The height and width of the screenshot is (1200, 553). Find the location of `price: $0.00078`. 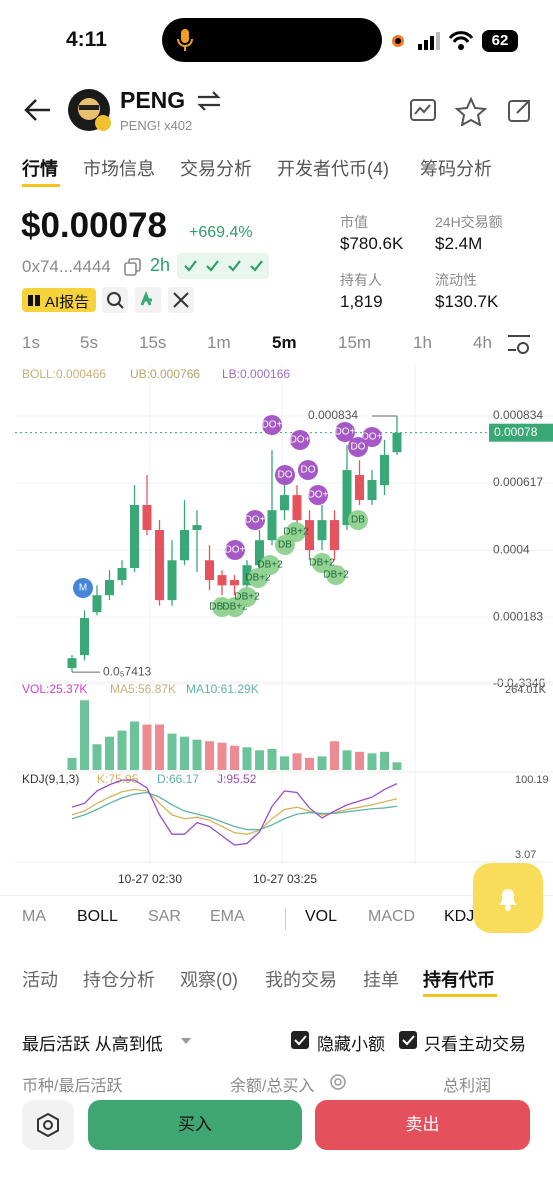

price: $0.00078 is located at coordinates (94, 225).